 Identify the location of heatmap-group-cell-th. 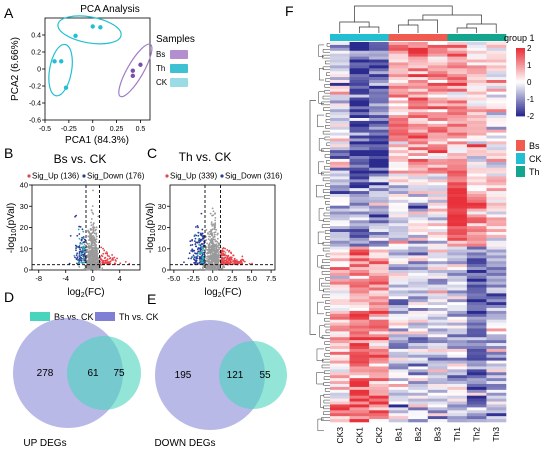
(457, 37).